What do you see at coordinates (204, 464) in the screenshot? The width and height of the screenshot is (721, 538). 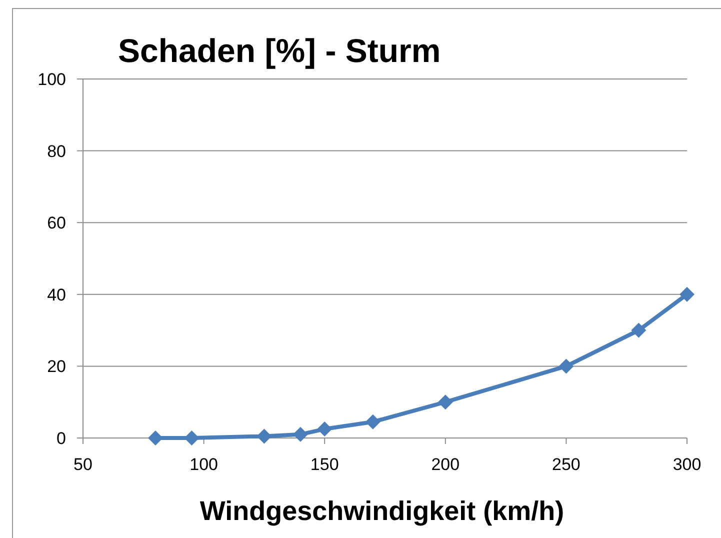 I see `x-tick-label: 100` at bounding box center [204, 464].